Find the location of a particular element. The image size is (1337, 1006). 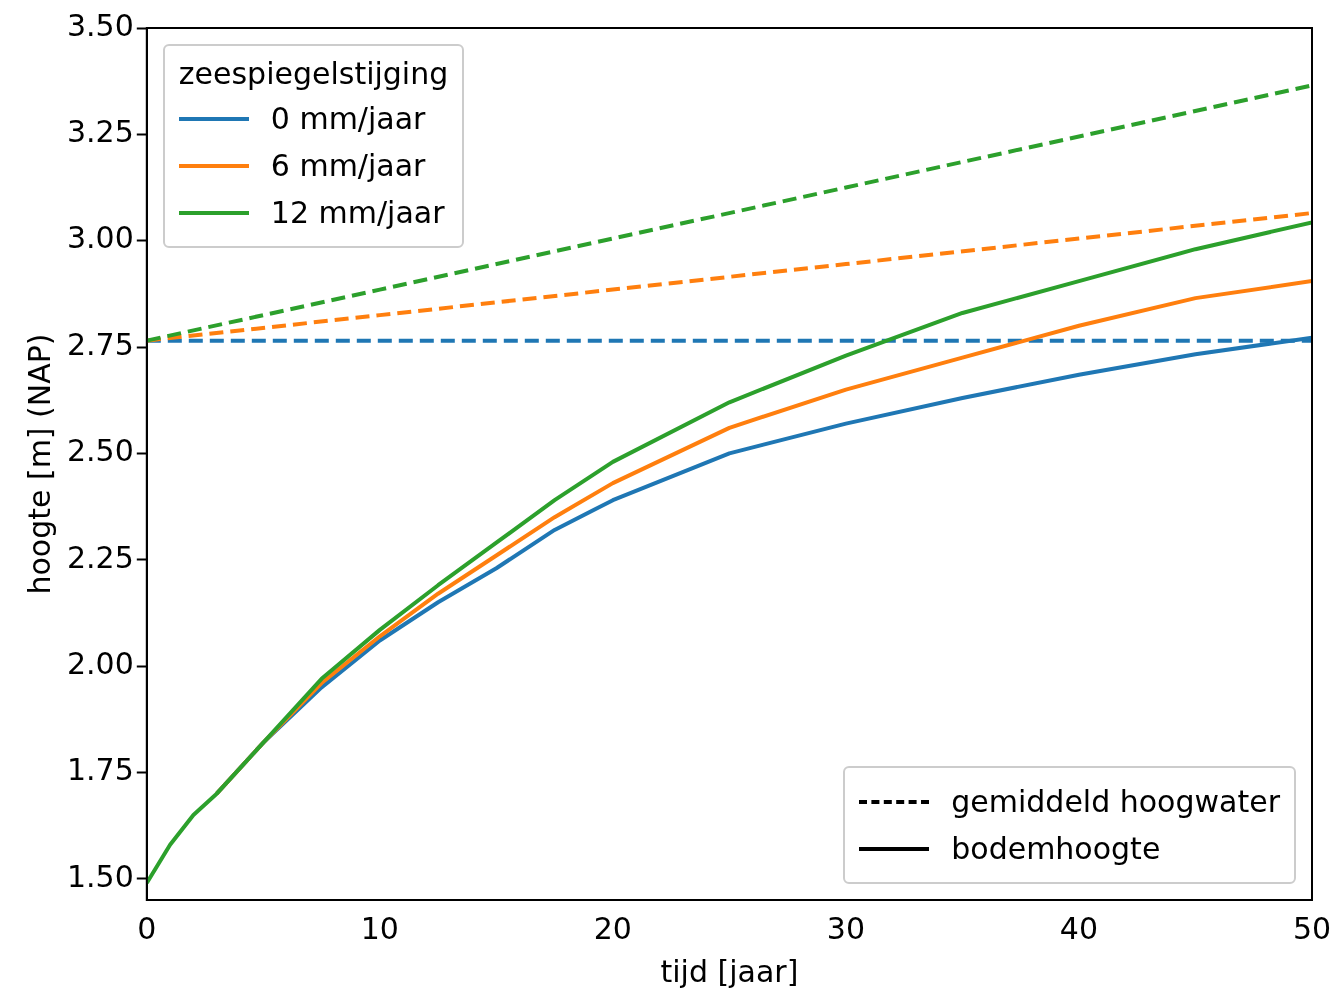

y-tick-label: 2.50 is located at coordinates (100, 451).